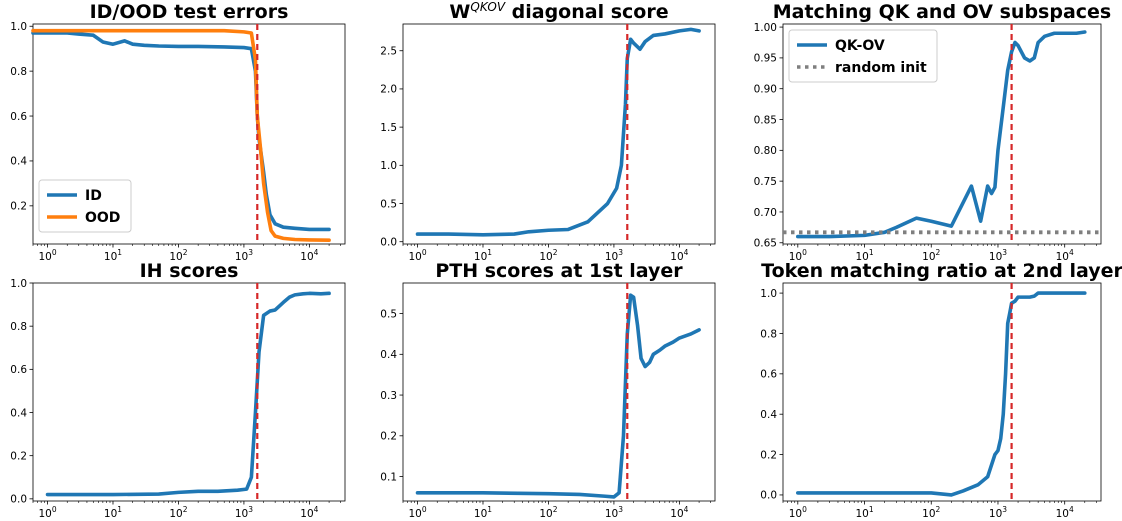 Image resolution: width=1122 pixels, height=521 pixels. What do you see at coordinates (765, 90) in the screenshot?
I see `y-tick-label: 0.90` at bounding box center [765, 90].